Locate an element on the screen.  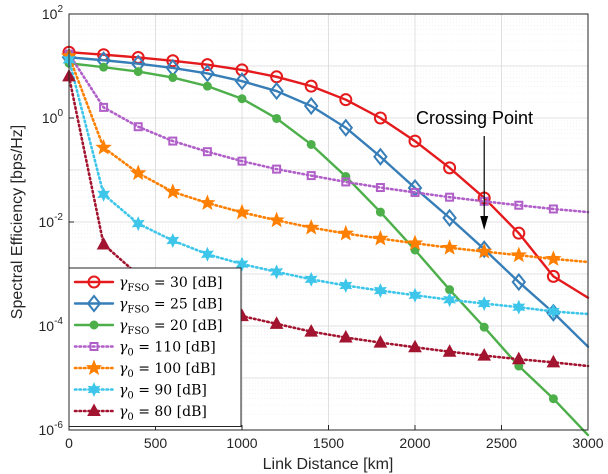
y-tick-label: 10⁰ is located at coordinates (53, 117).